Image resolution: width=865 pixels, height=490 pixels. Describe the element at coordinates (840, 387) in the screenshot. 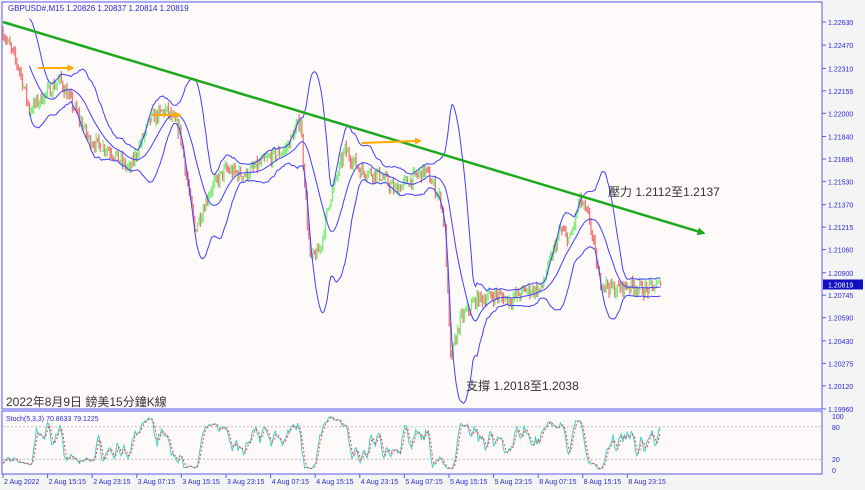

I see `y-tick-label: 1.20120` at that location.